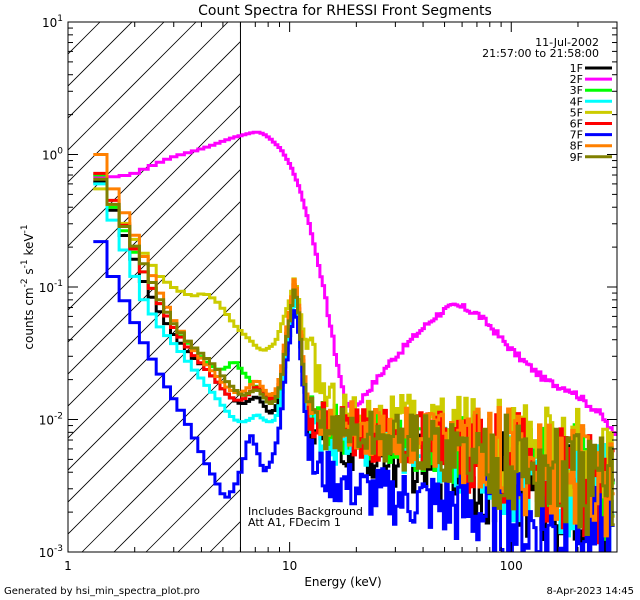 The width and height of the screenshot is (640, 600). I want to click on y-axis-label-exp3: -1, so click(25, 228).